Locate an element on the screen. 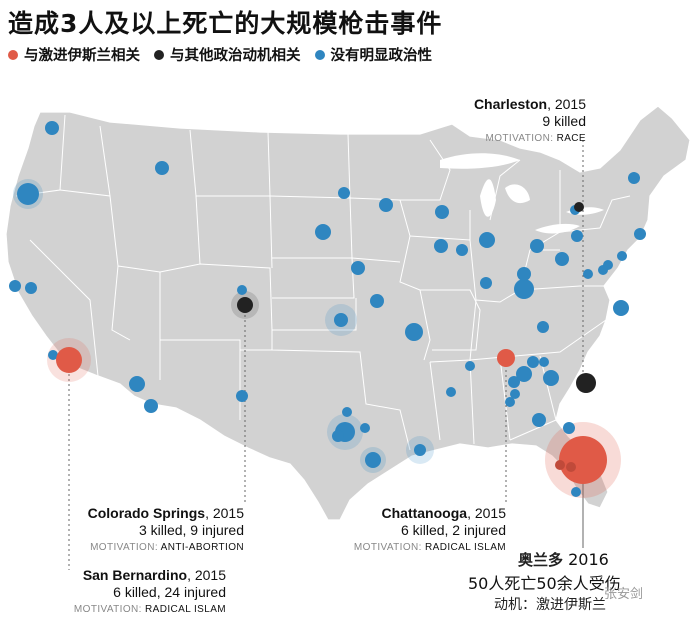  incident-marker-colorado-springs is located at coordinates (245, 305).